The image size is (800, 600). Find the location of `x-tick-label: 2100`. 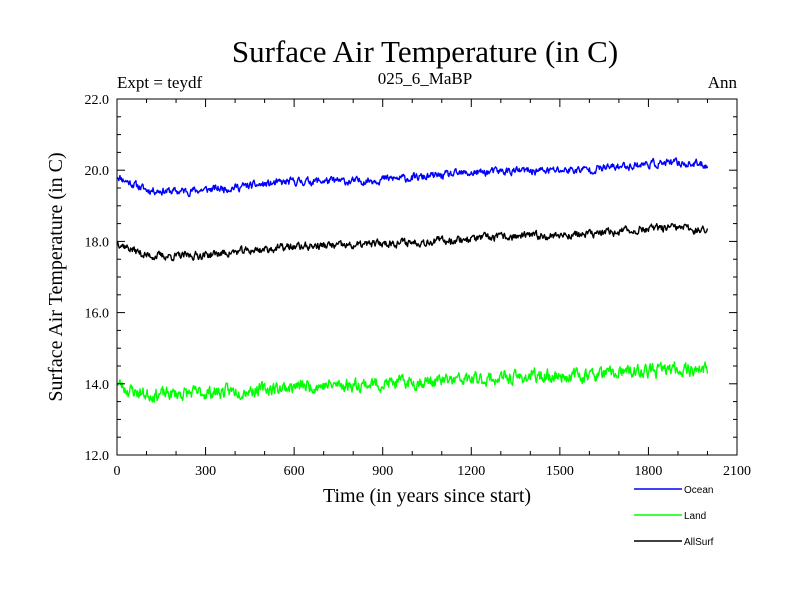

x-tick-label: 2100 is located at coordinates (737, 471).